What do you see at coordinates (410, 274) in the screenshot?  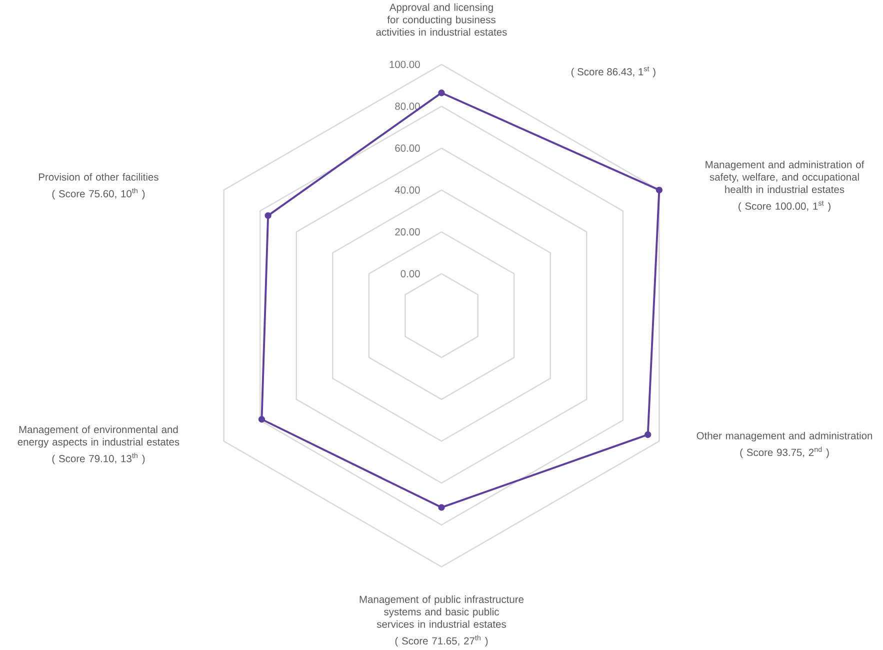 I see `y-tick-label: 0.00` at bounding box center [410, 274].